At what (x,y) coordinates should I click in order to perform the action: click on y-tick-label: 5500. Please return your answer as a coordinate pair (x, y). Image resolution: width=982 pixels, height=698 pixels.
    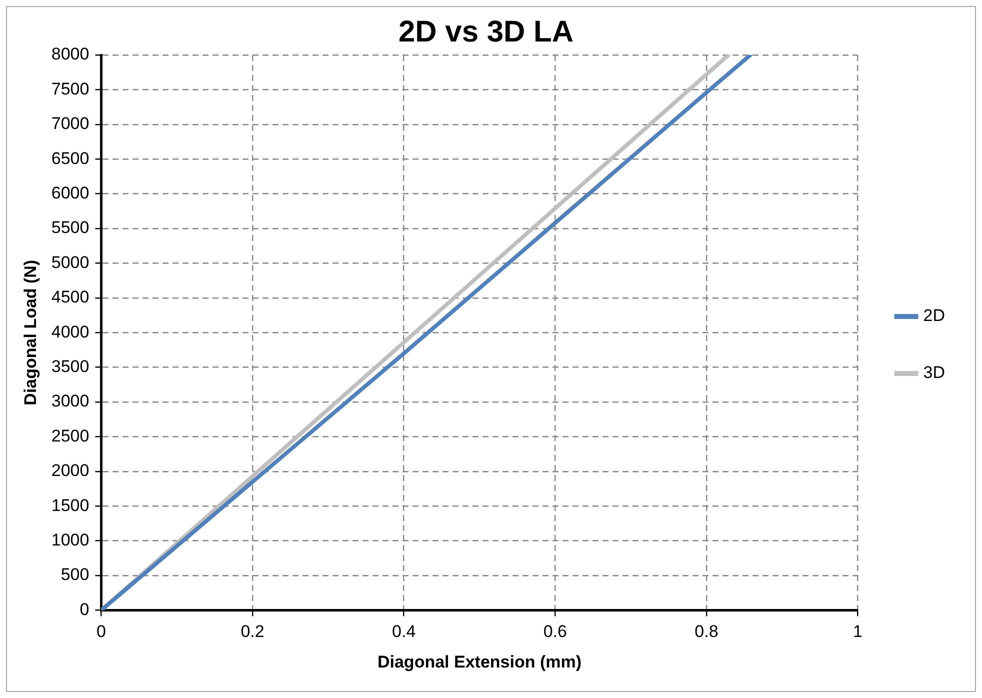
    Looking at the image, I should click on (70, 228).